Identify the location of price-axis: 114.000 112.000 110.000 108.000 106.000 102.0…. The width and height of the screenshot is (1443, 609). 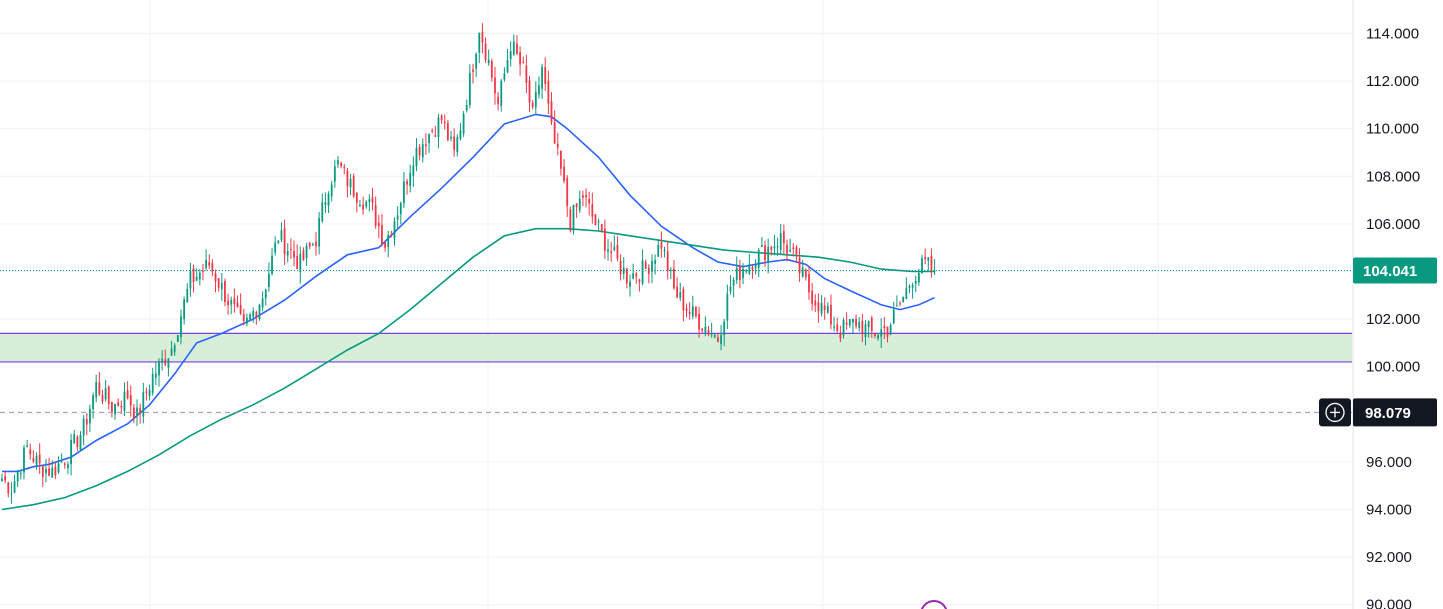
(1397, 304).